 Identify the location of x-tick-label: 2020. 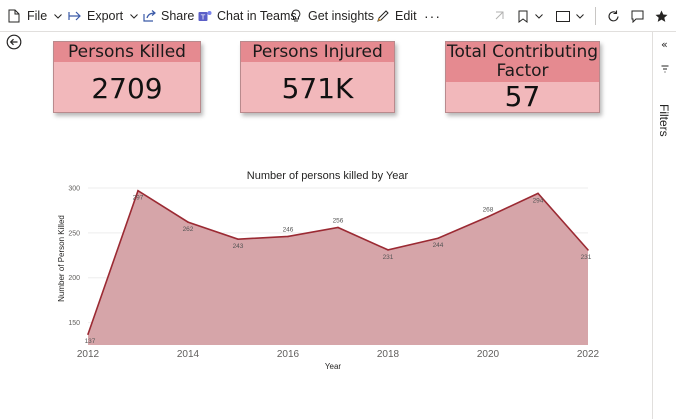
(488, 354).